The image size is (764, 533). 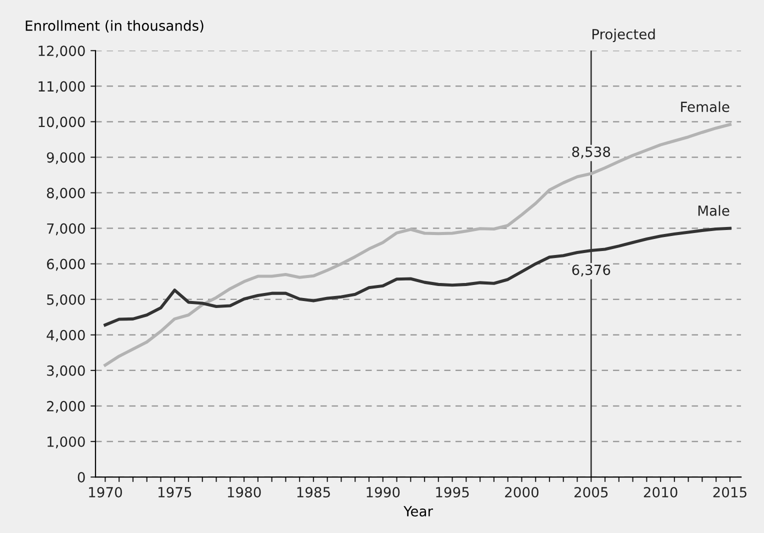 What do you see at coordinates (81, 477) in the screenshot?
I see `y-tick-label: 0` at bounding box center [81, 477].